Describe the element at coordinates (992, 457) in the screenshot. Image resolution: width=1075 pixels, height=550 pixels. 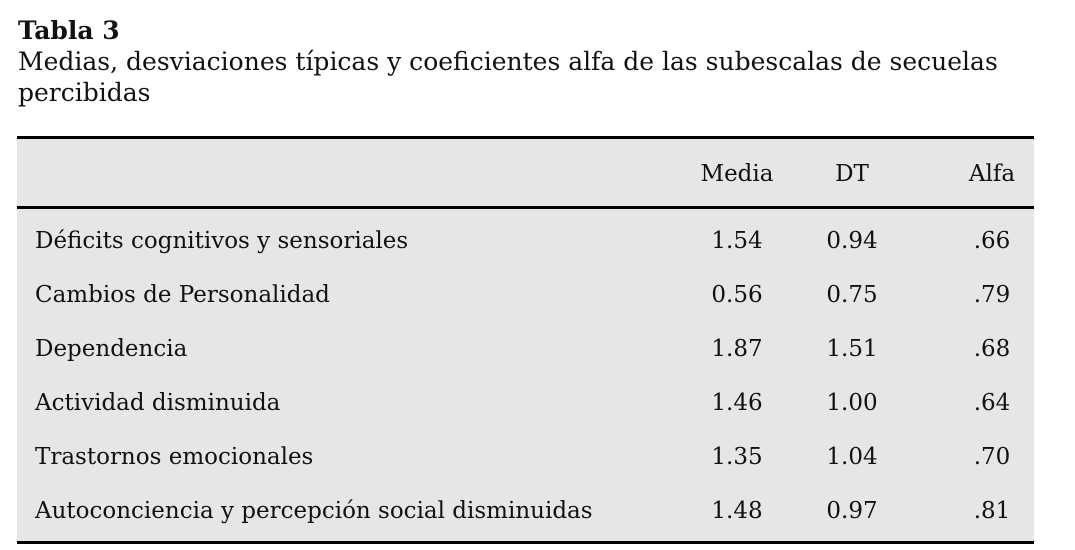
I see `cell-alfa: .70` at that location.